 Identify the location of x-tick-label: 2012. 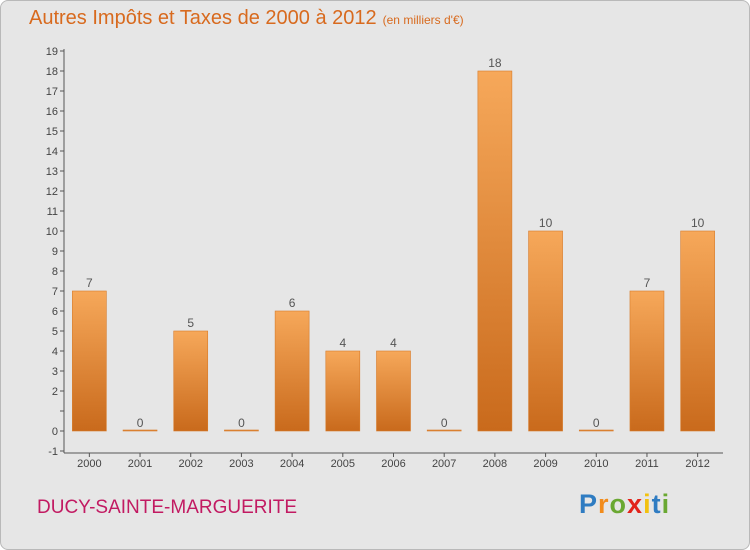
(697, 464).